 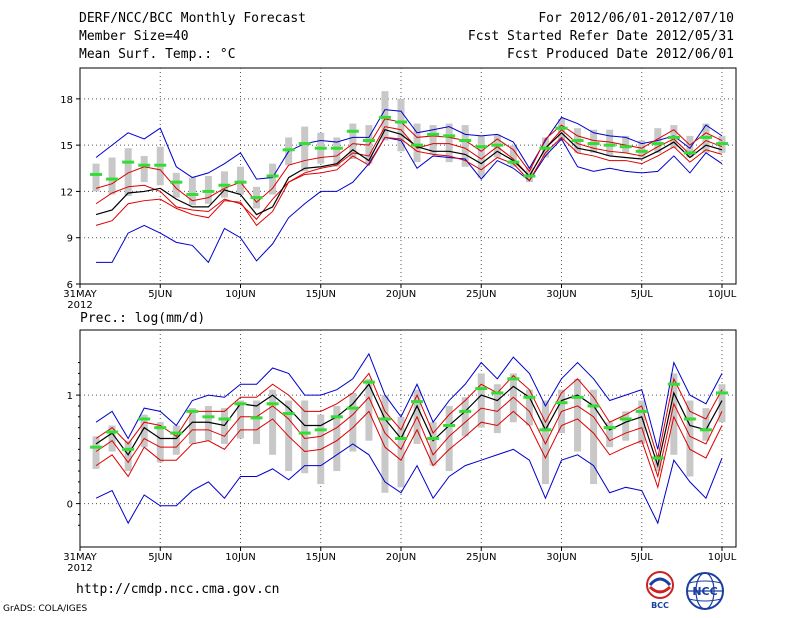 I want to click on temp-x-tick-label: 10JUL, so click(x=722, y=294).